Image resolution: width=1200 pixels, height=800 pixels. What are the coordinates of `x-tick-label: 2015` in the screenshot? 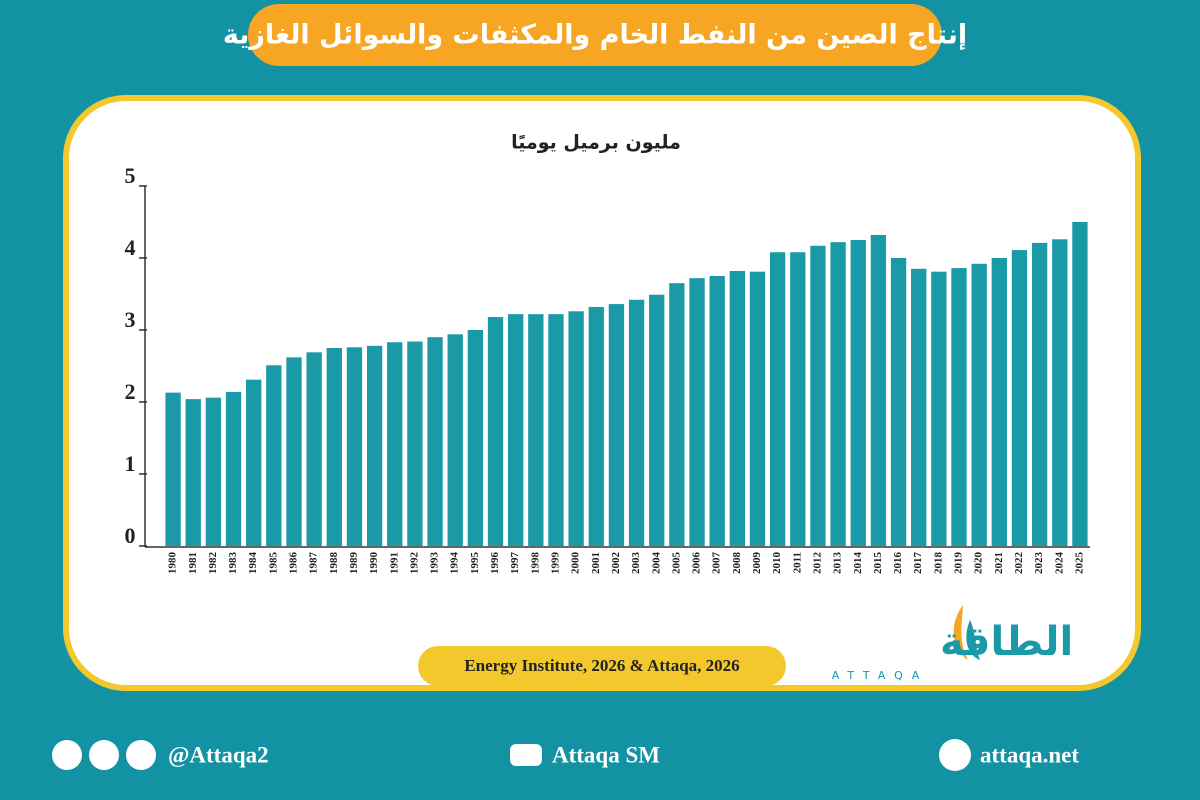 It's located at (878, 563).